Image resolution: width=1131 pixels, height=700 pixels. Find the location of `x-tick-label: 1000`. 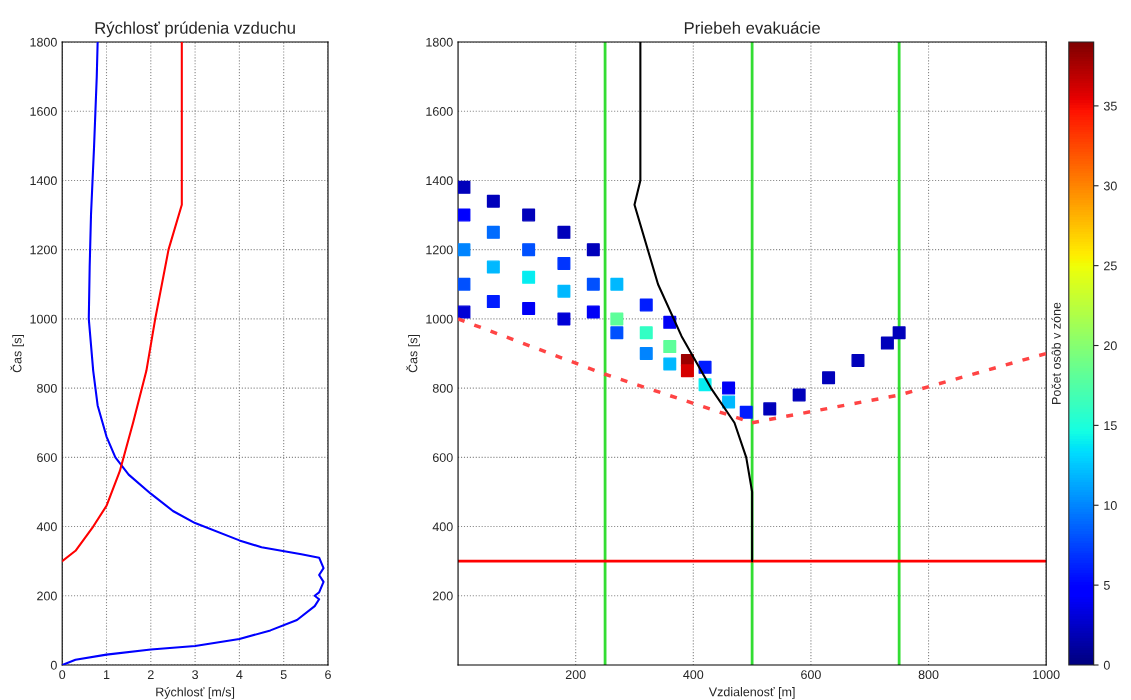

x-tick-label: 1000 is located at coordinates (1046, 675).